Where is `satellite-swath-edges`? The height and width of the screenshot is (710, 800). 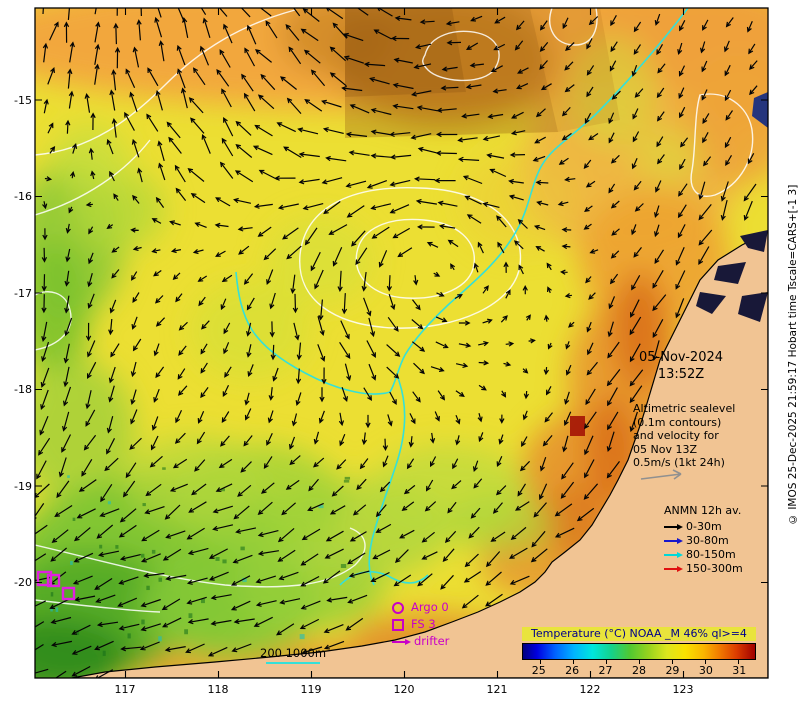 satellite-swath-edges is located at coordinates (482, 73).